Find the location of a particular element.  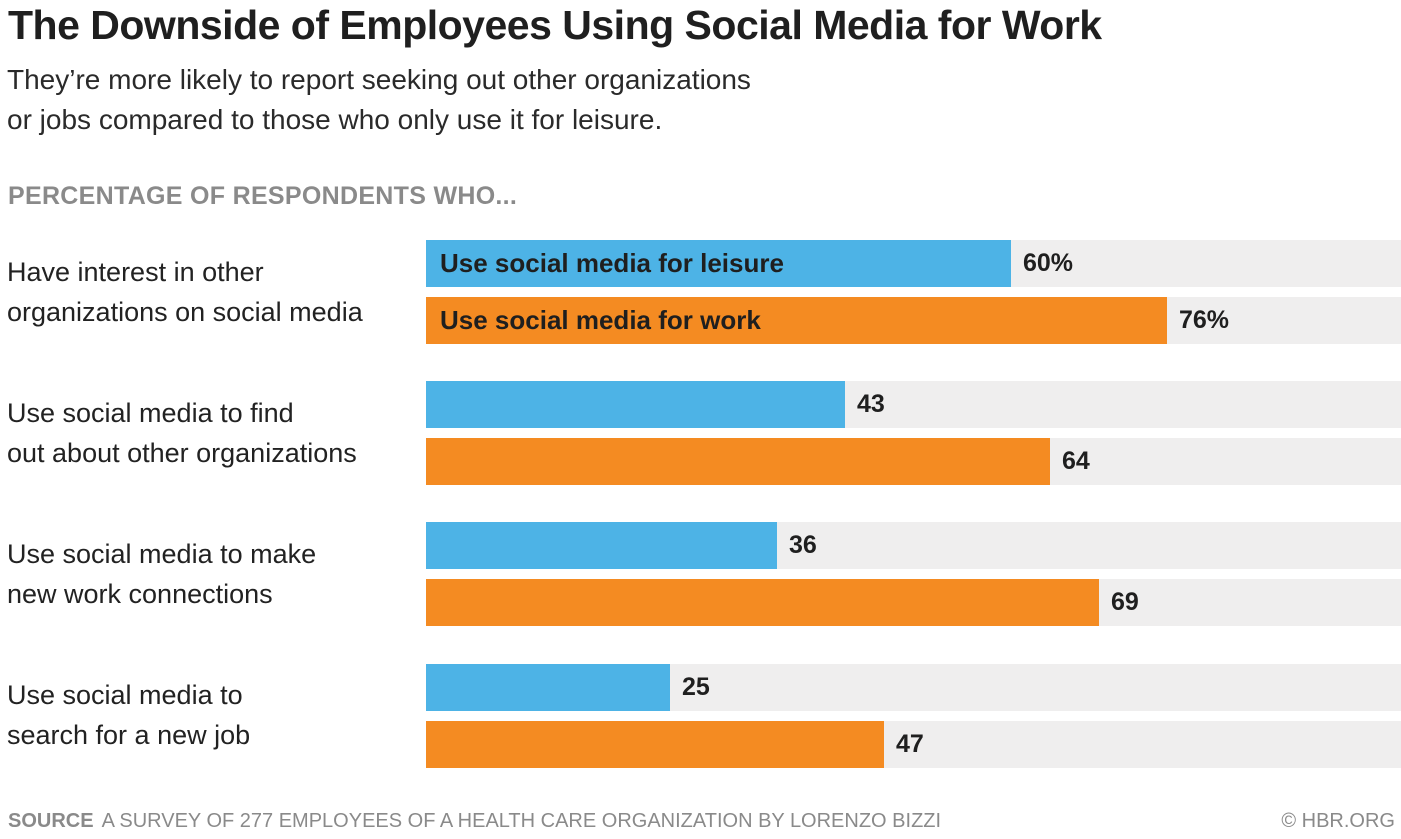

category-label-line: Use social media to make is located at coordinates (162, 554).